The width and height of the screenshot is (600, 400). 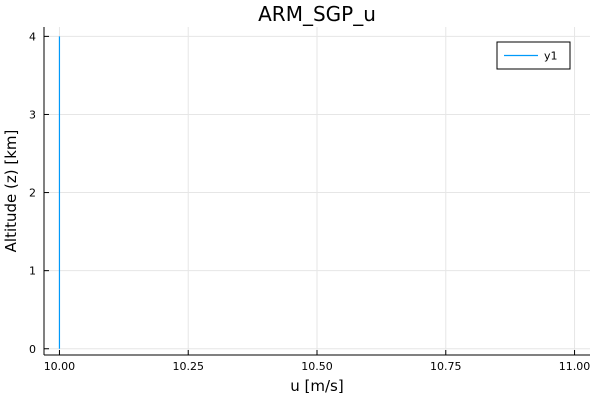 I want to click on y-ticks: 0 1 2 3 4, so click(x=39, y=193).